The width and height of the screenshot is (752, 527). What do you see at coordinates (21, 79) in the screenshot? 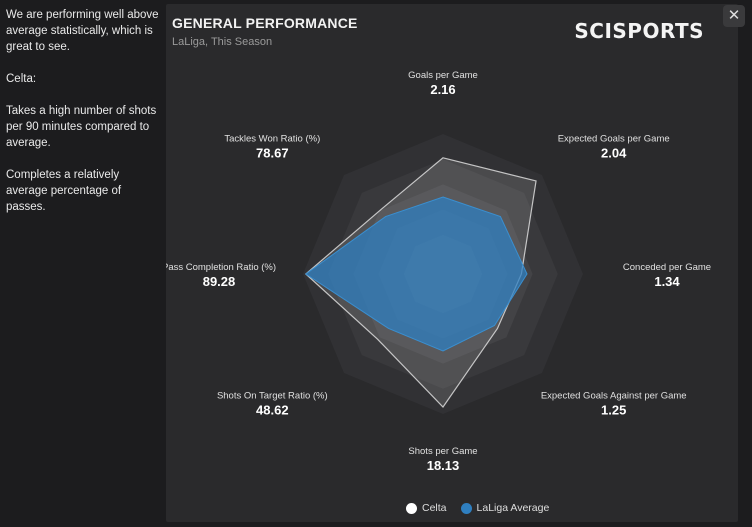
I see `insight-team-heading: Celta:` at bounding box center [21, 79].